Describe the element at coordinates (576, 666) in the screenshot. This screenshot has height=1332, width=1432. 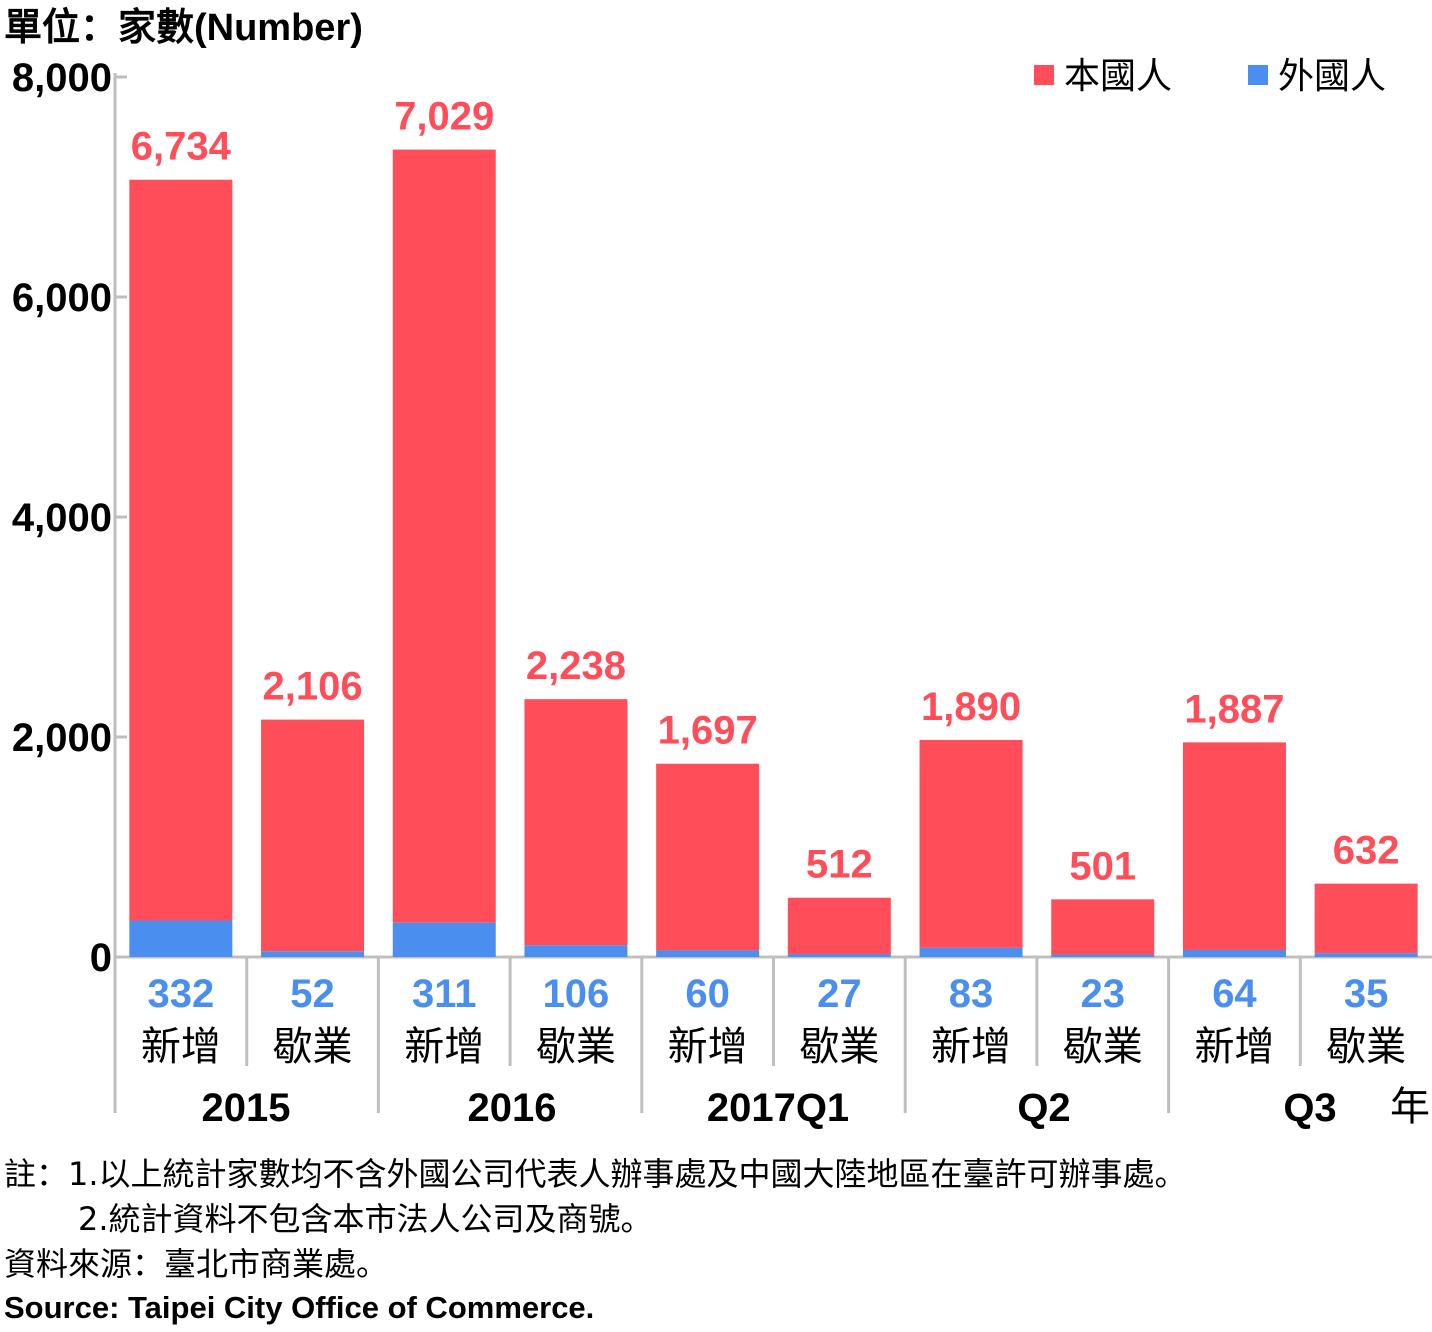
I see `domestic-value-label: 2,238` at that location.